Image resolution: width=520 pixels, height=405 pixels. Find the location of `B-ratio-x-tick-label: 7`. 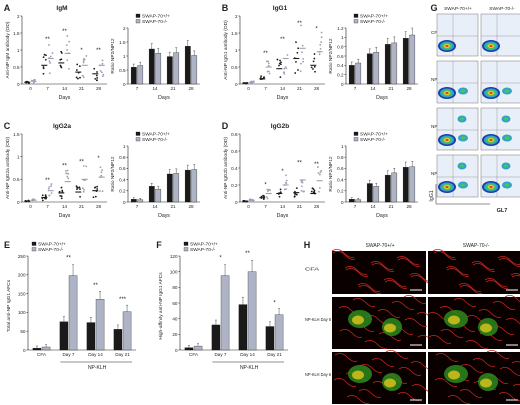

B-ratio-x-tick-label: 7 is located at coordinates (355, 88).